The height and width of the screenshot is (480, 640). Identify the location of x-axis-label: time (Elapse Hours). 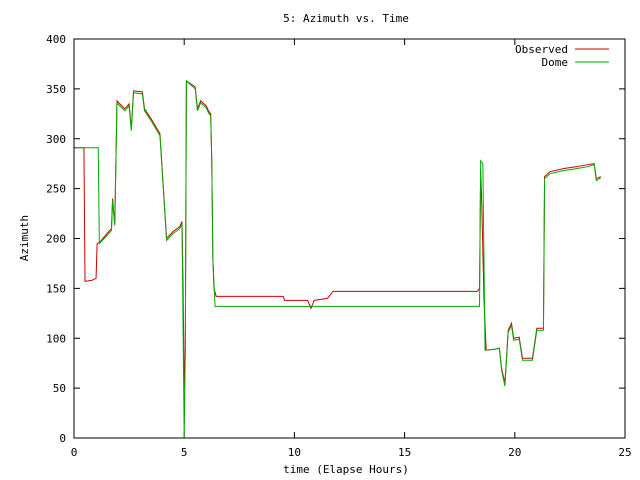
(346, 469).